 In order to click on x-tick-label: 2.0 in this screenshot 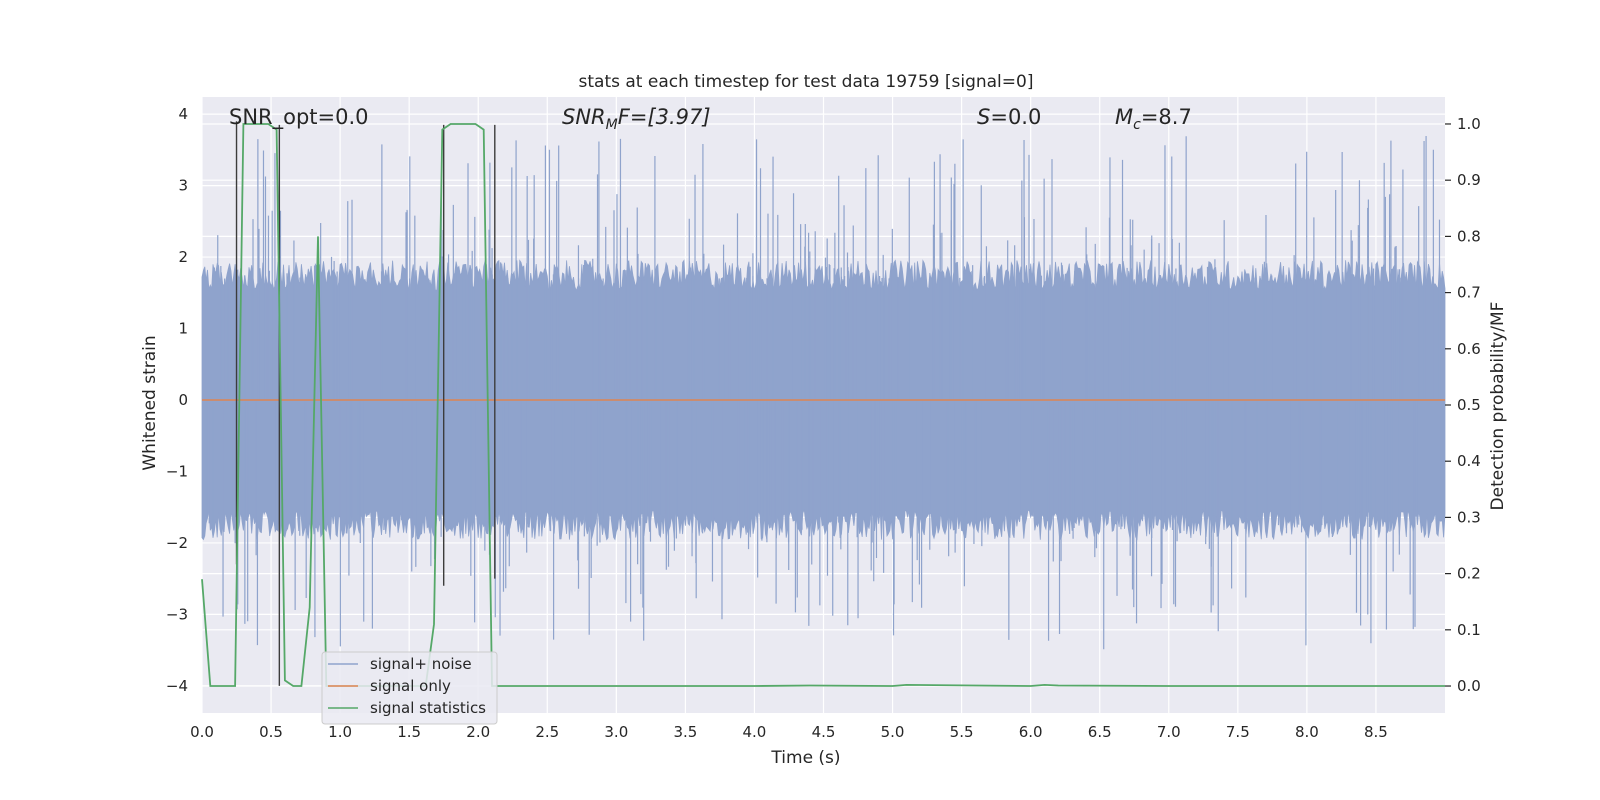, I will do `click(478, 732)`.